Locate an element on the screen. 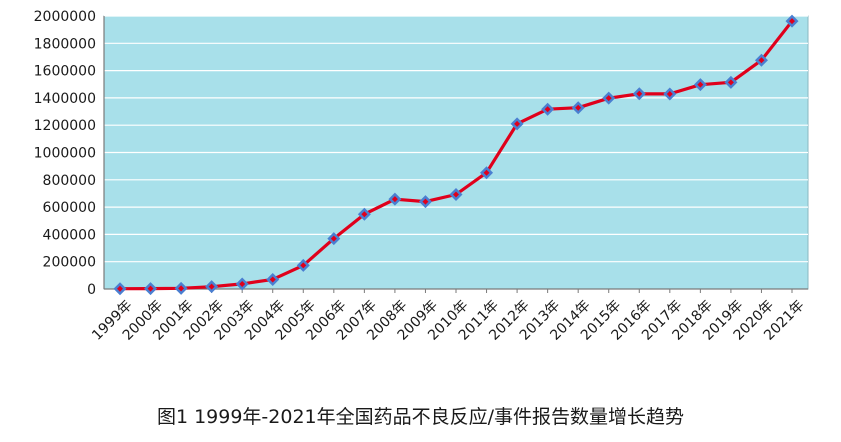 The image size is (841, 442). y-tick-label: 1600000 is located at coordinates (65, 72).